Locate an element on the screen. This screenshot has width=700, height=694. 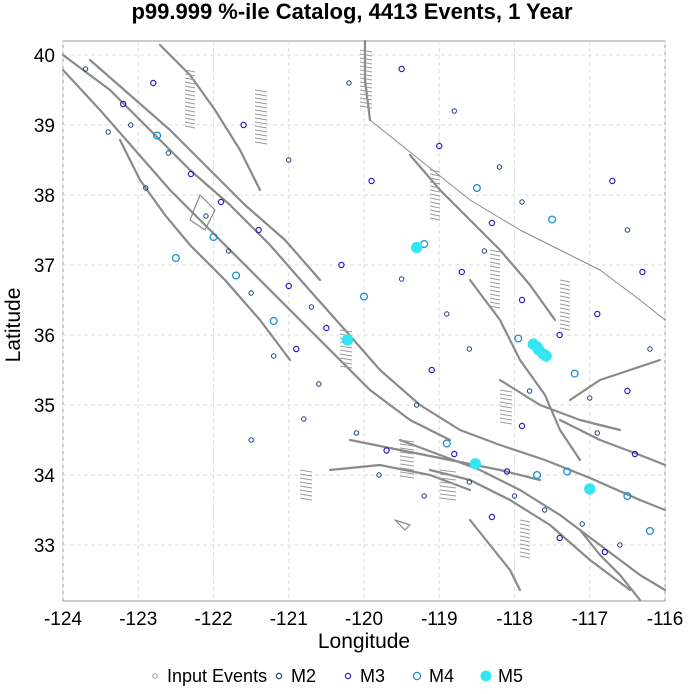
x-axis-label: Longitude is located at coordinates (364, 641).